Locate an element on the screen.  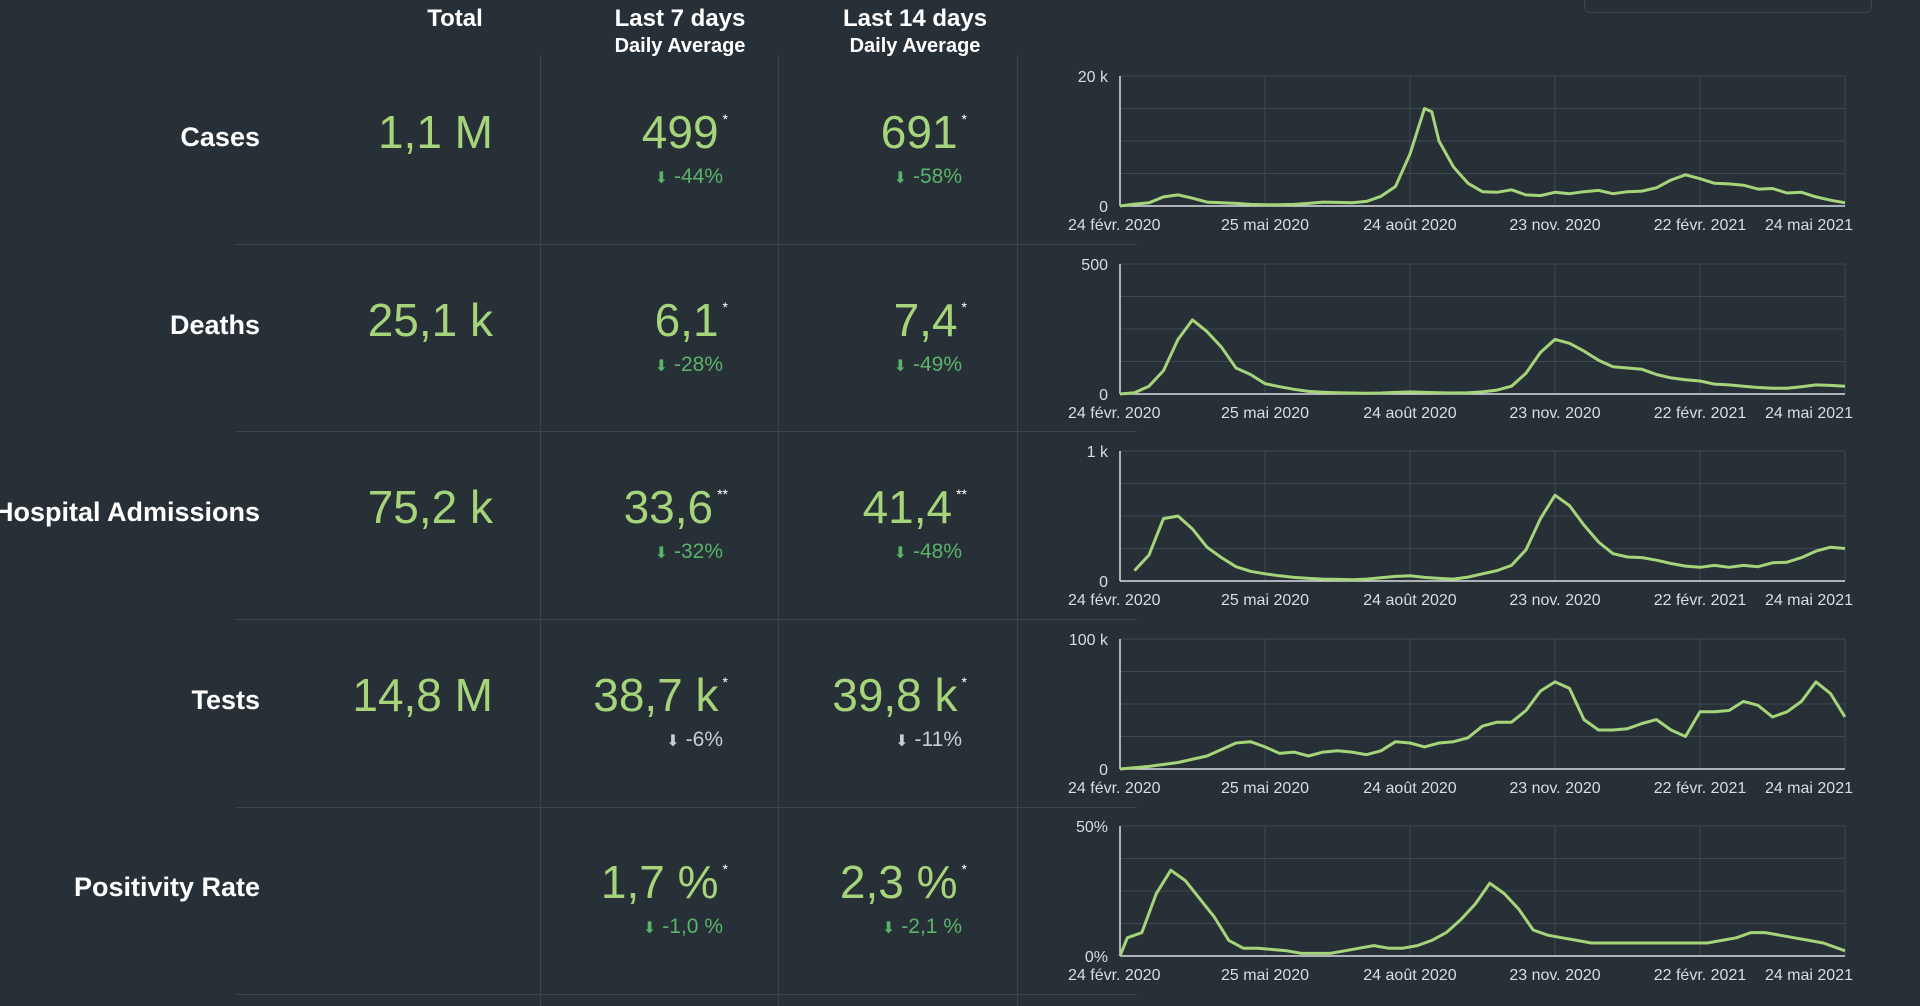
avg7-number: 1,7 % is located at coordinates (659, 882).